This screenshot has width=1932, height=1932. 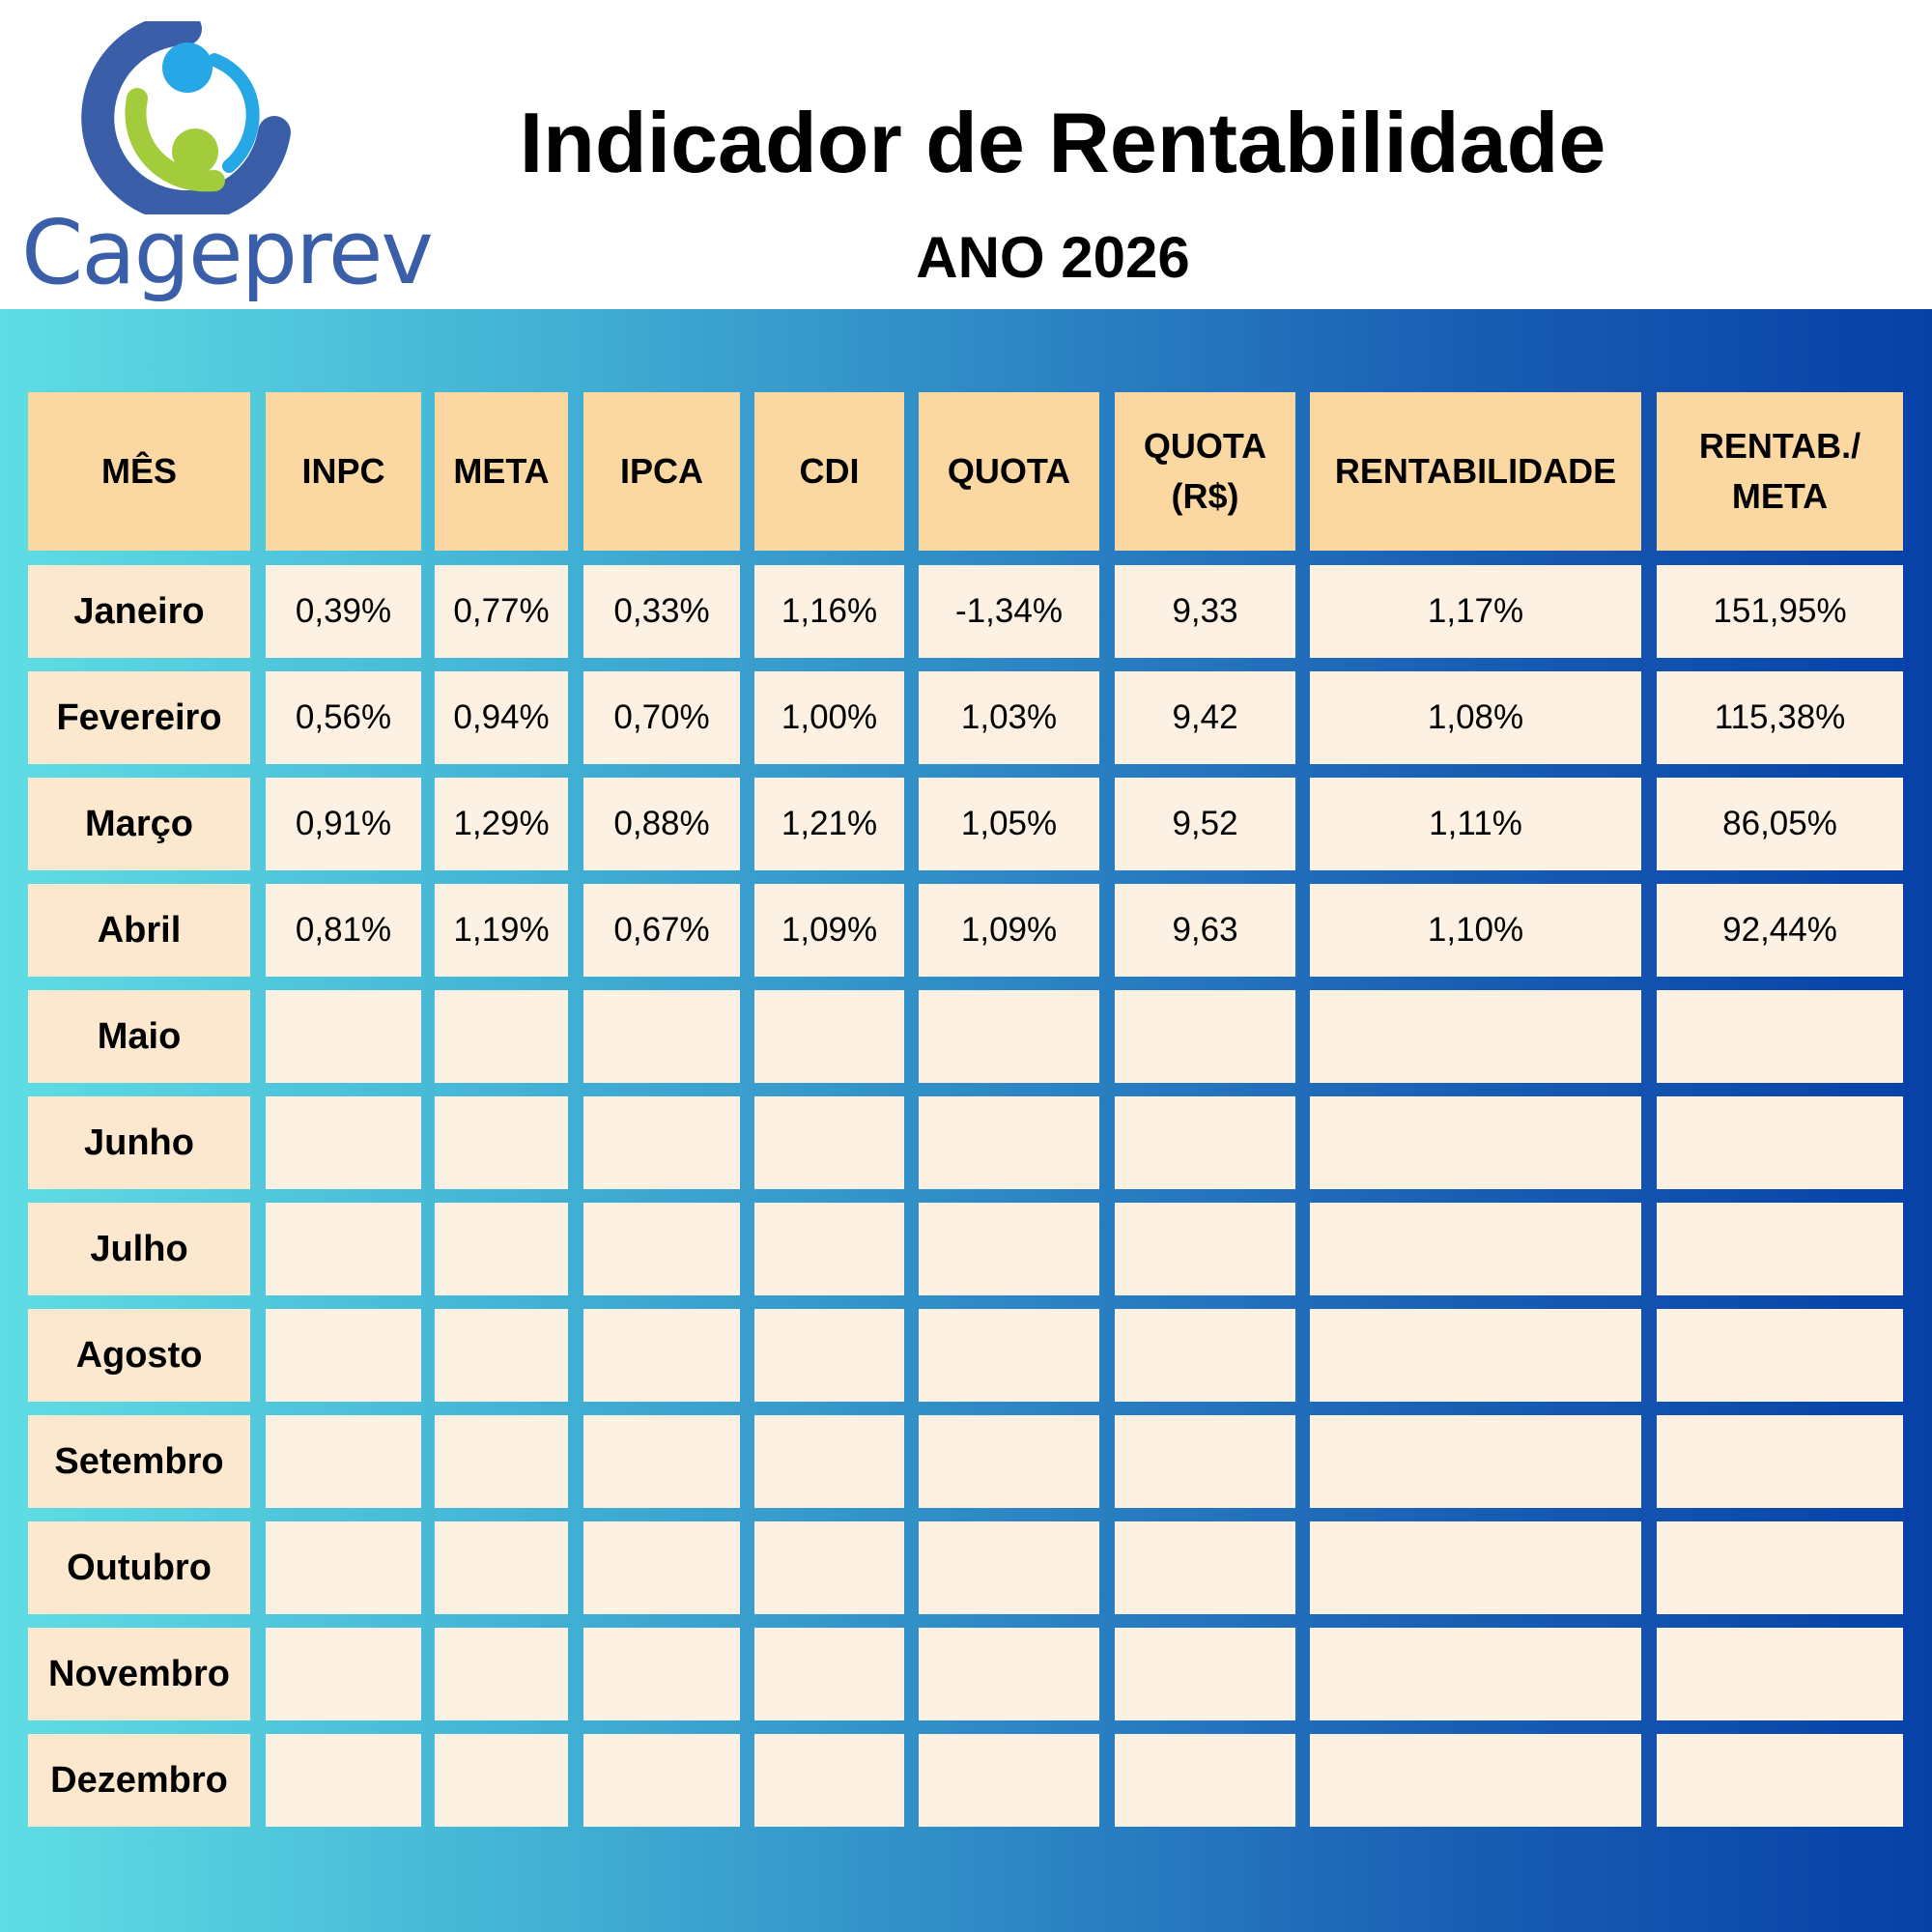 I want to click on table-cell: -1,34%, so click(x=1009, y=611).